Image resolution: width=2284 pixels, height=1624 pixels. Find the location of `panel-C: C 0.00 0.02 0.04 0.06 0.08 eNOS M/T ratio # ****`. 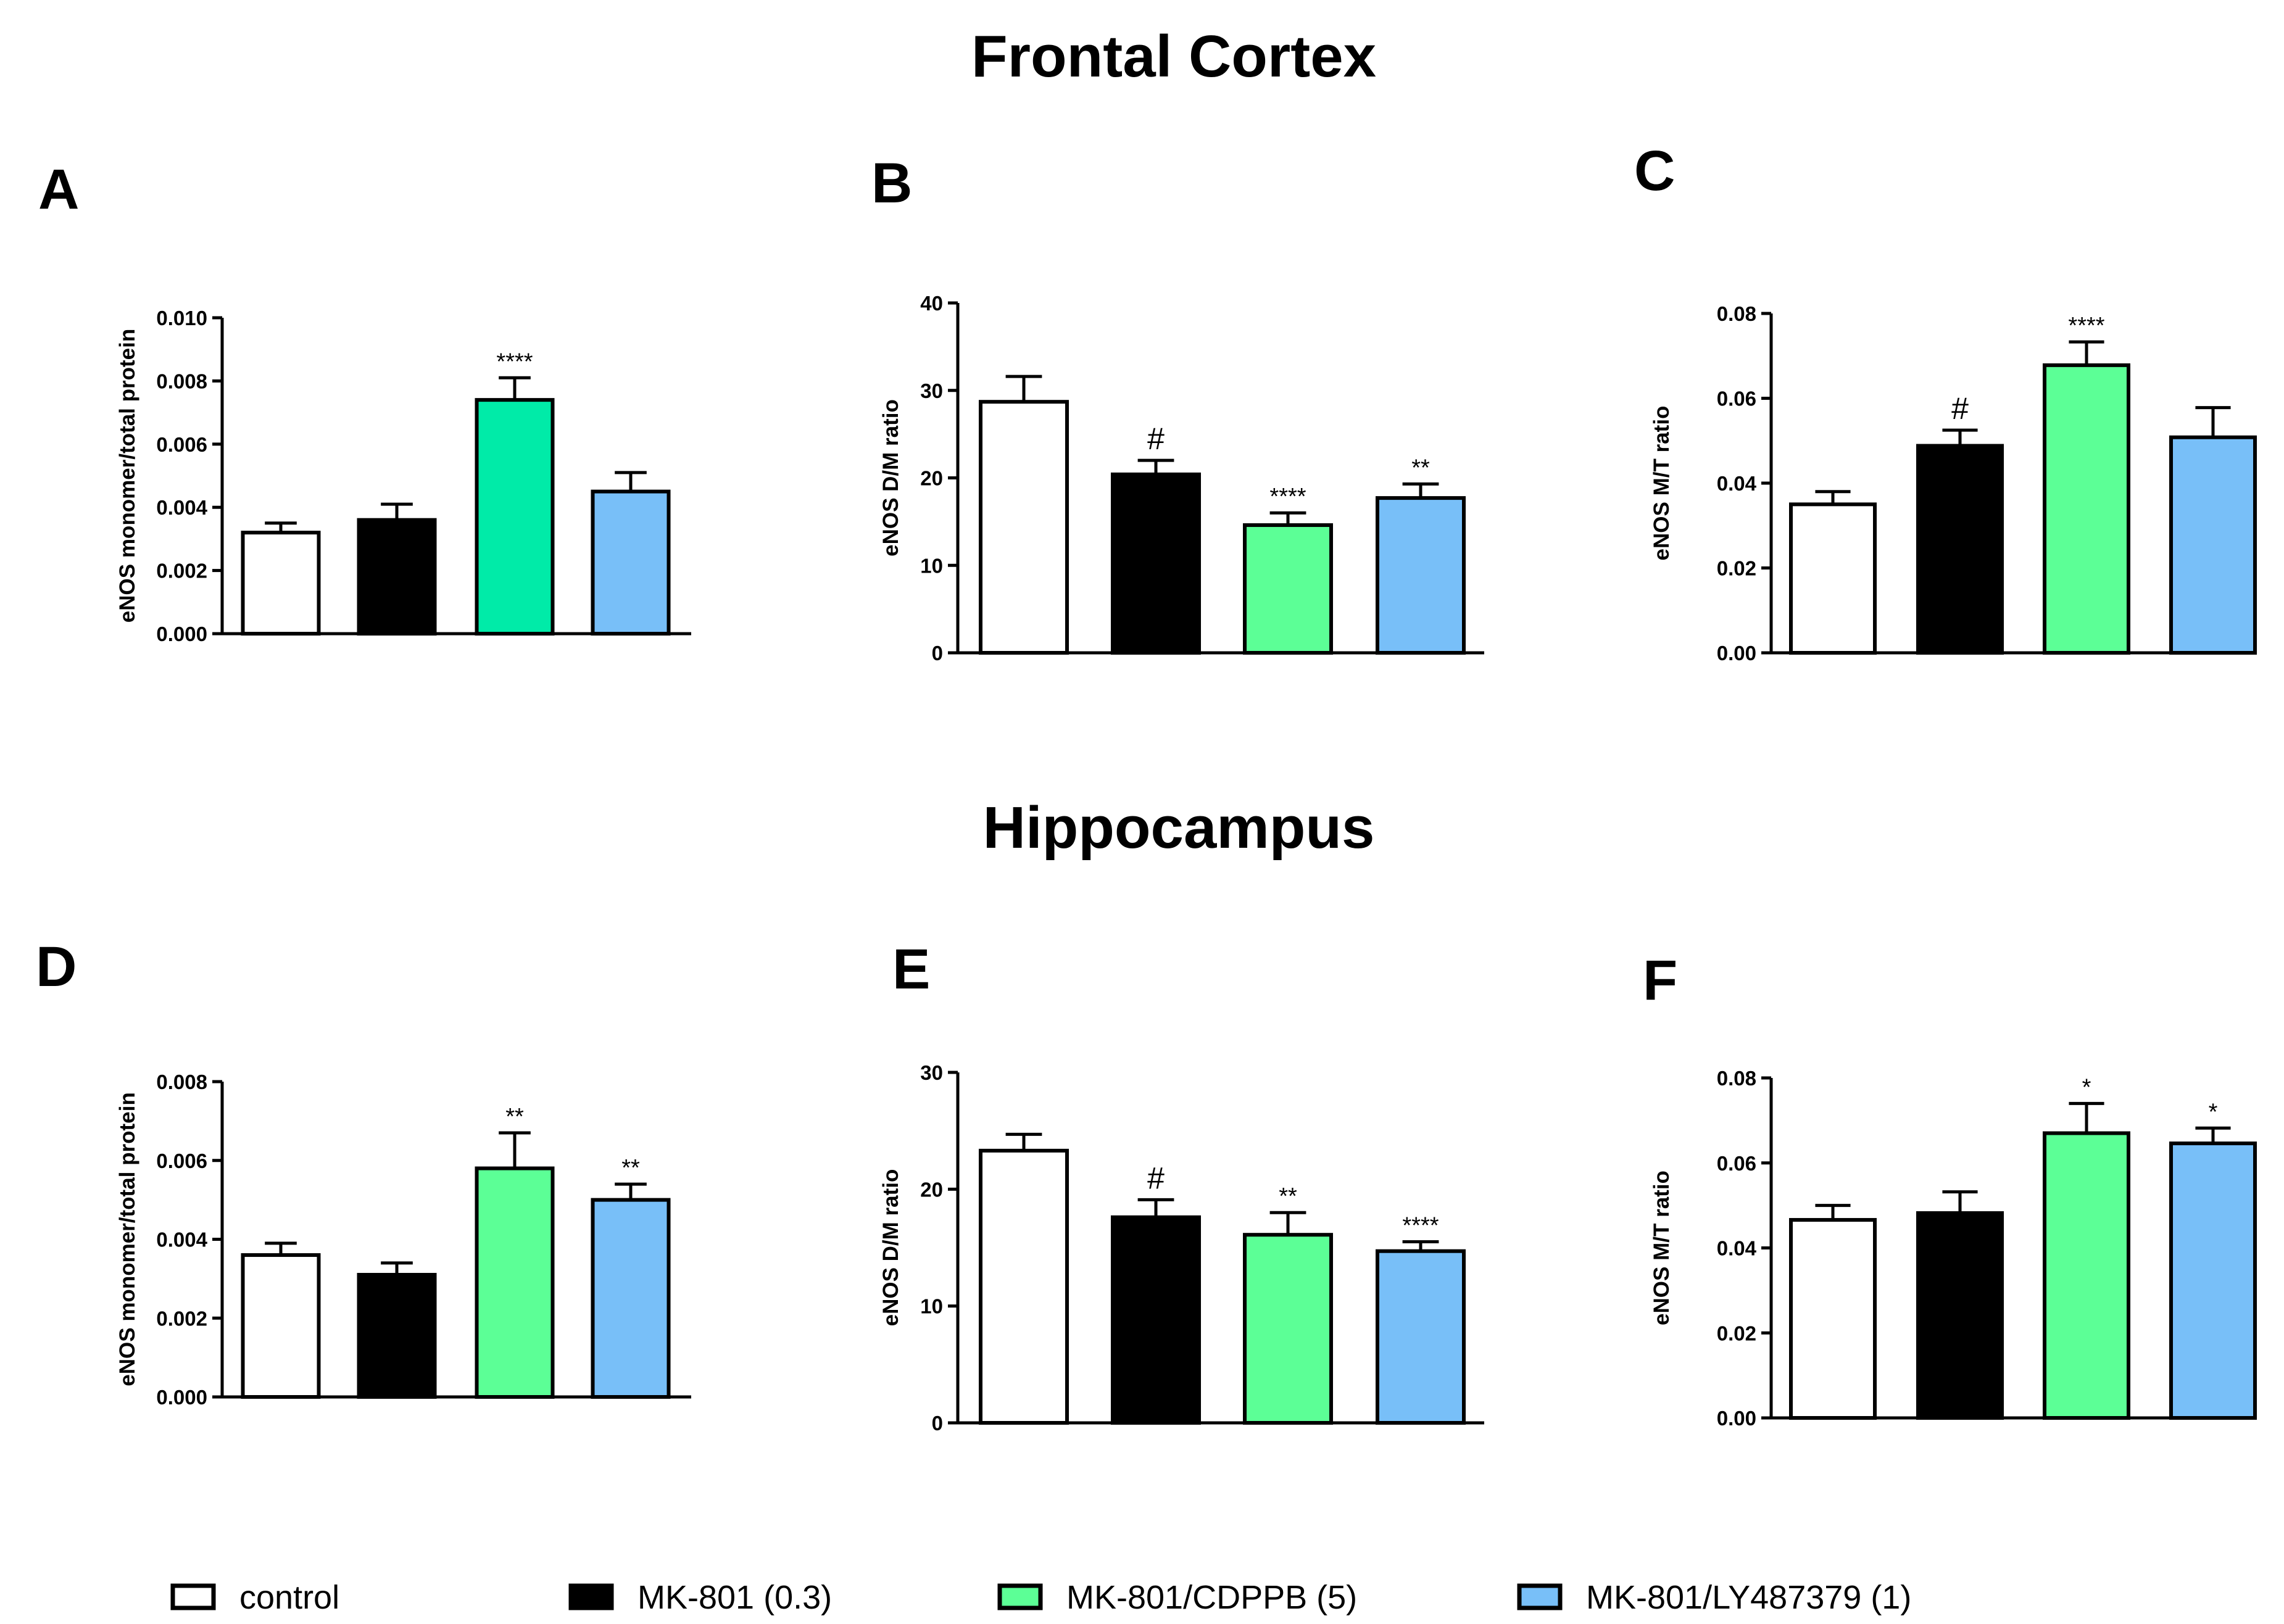

panel-C: C 0.00 0.02 0.04 0.06 0.08 eNOS M/T ratio # **** is located at coordinates (1945, 402).